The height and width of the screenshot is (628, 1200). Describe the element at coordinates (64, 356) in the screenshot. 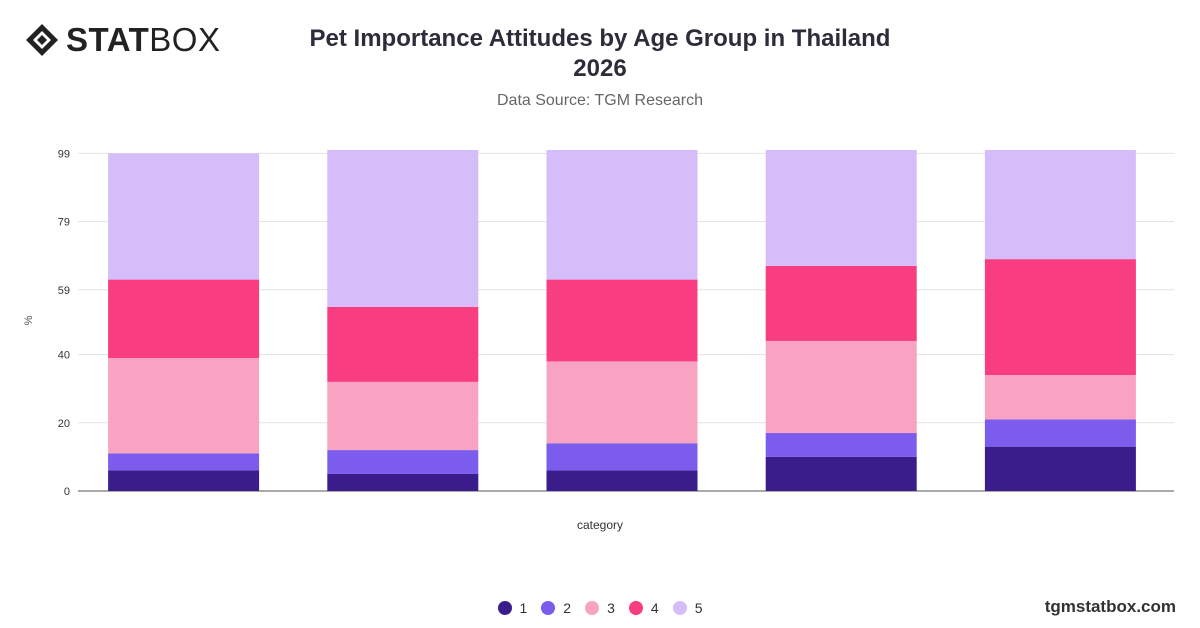

I see `y-tick-label: 40` at that location.